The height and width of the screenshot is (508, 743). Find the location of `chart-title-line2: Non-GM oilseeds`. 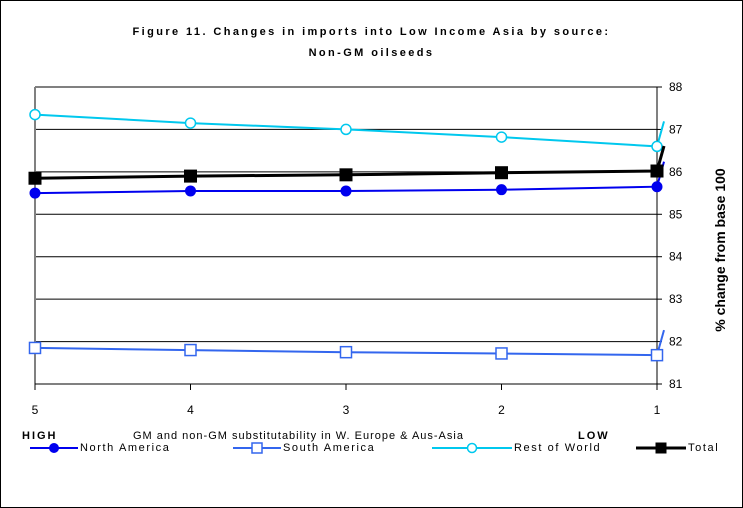

chart-title-line2: Non-GM oilseeds is located at coordinates (371, 53).